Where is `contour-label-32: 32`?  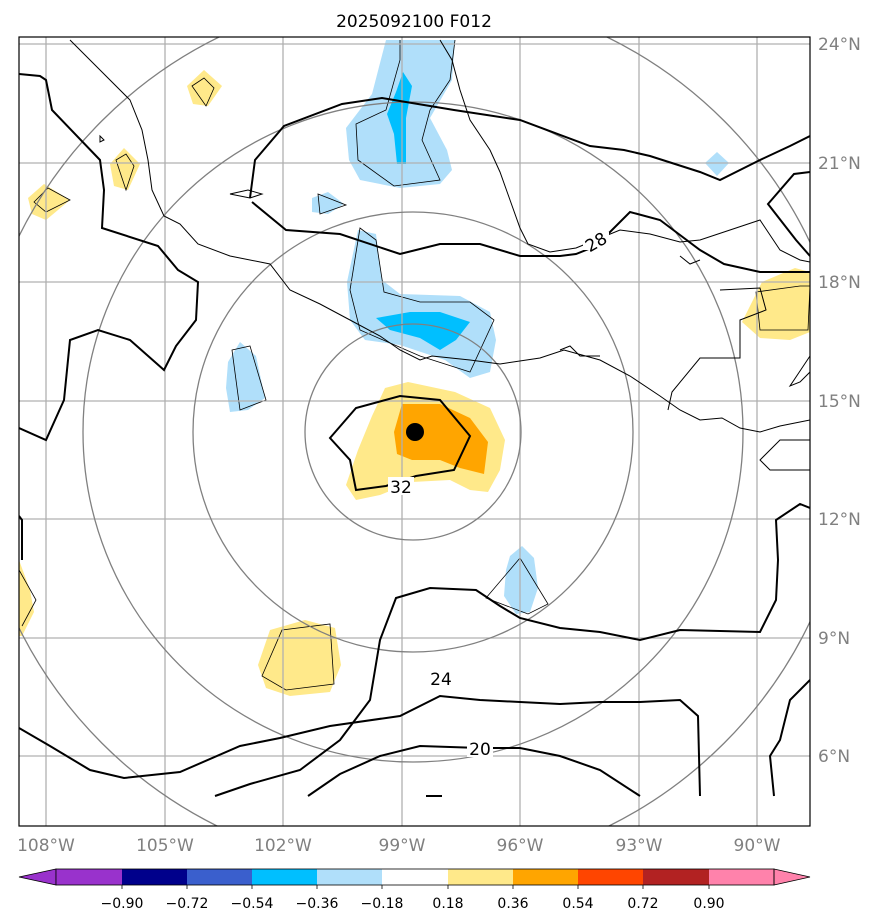 contour-label-32: 32 is located at coordinates (401, 488).